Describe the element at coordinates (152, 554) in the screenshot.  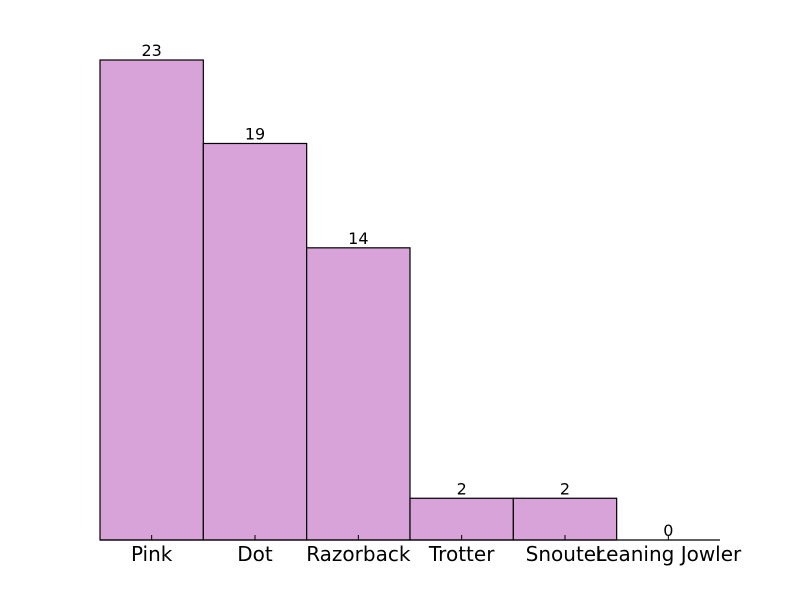
I see `x-tick-label-pink: Pink` at that location.